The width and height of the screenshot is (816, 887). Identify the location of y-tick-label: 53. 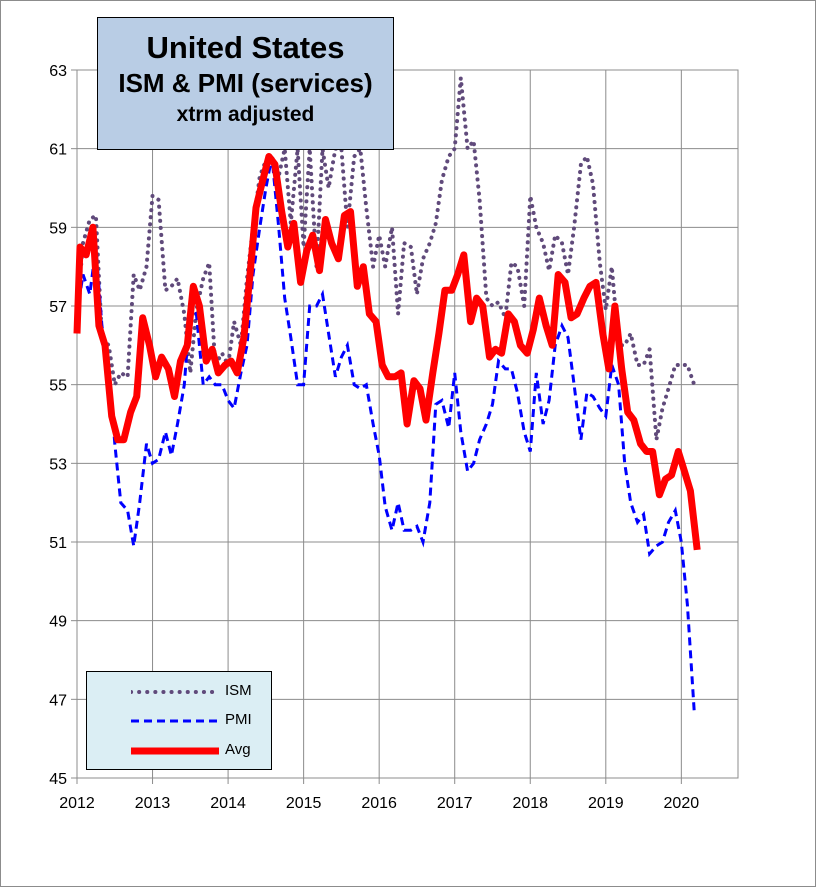
(58, 464).